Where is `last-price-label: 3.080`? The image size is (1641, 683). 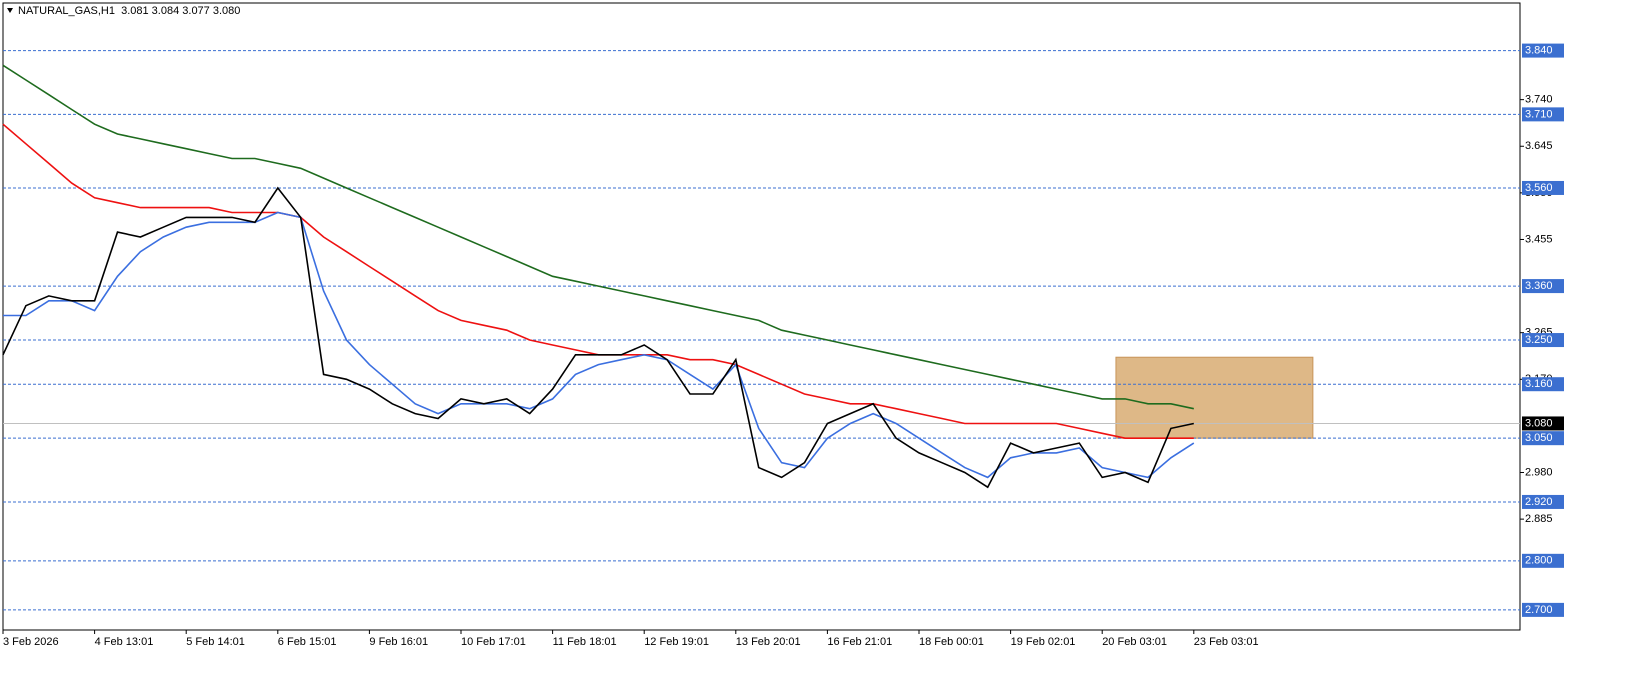 last-price-label: 3.080 is located at coordinates (1539, 423).